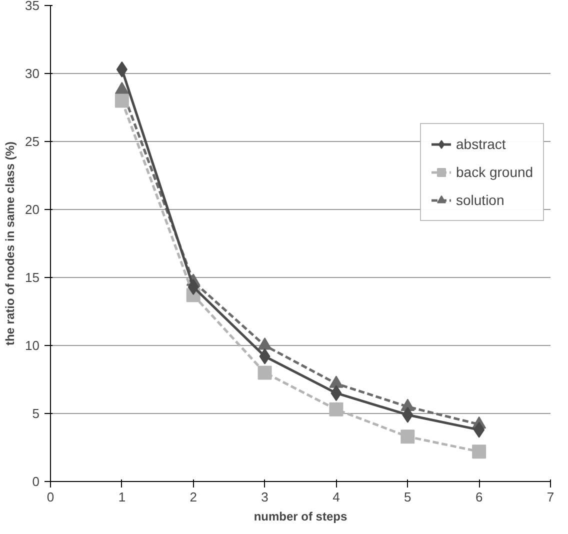 The width and height of the screenshot is (568, 534). Describe the element at coordinates (495, 172) in the screenshot. I see `legend-label: back ground` at that location.